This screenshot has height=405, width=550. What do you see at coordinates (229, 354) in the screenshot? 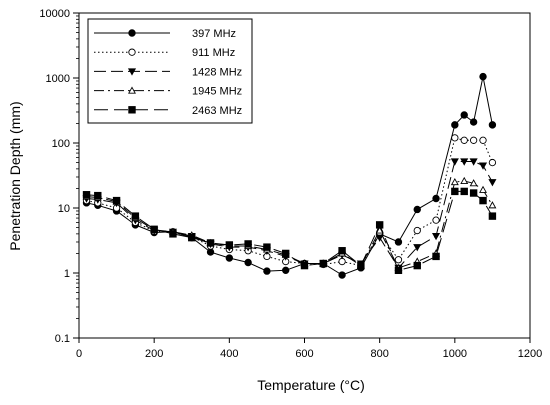
I see `x-tick-label: 400` at bounding box center [229, 354].